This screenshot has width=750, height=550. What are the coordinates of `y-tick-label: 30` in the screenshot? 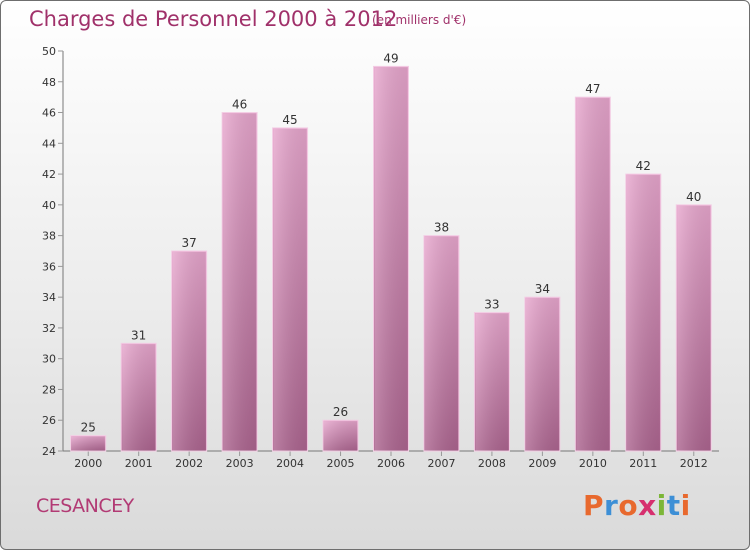 It's located at (49, 359).